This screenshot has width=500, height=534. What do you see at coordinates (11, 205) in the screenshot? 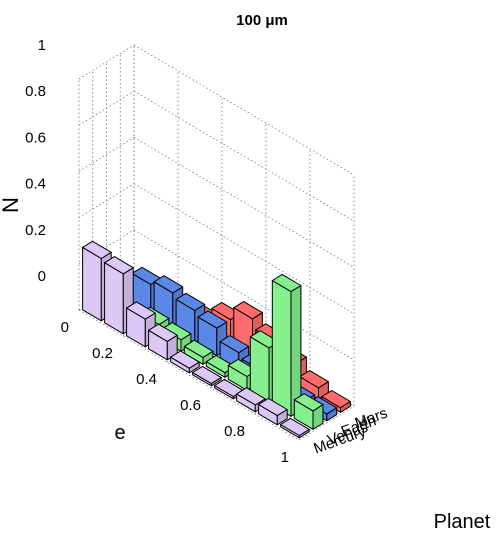
I see `z-axis-label: N` at bounding box center [11, 205].